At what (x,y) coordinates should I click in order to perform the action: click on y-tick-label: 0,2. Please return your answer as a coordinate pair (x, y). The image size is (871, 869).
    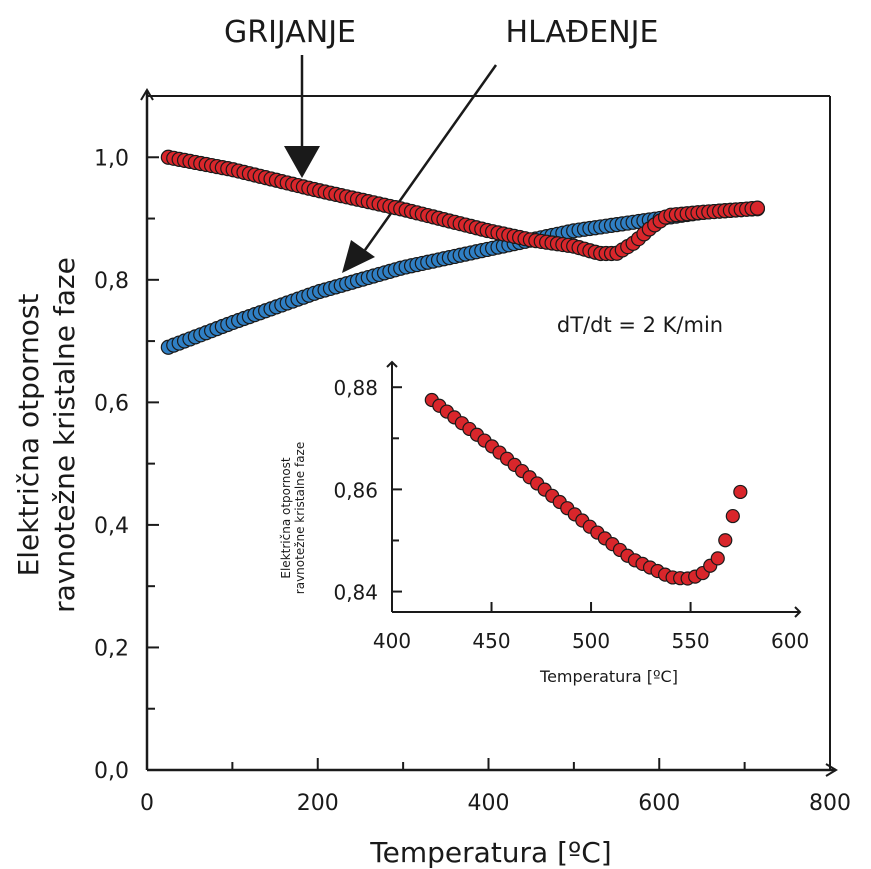
    Looking at the image, I should click on (111, 648).